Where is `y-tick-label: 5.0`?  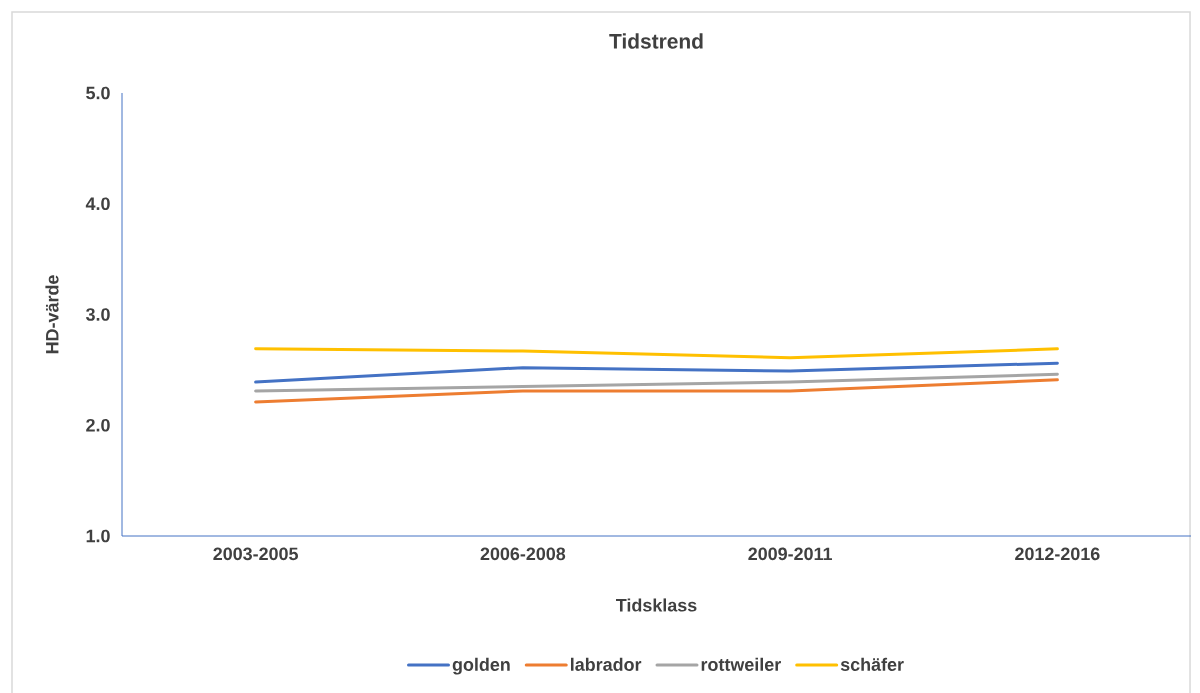
y-tick-label: 5.0 is located at coordinates (98, 93).